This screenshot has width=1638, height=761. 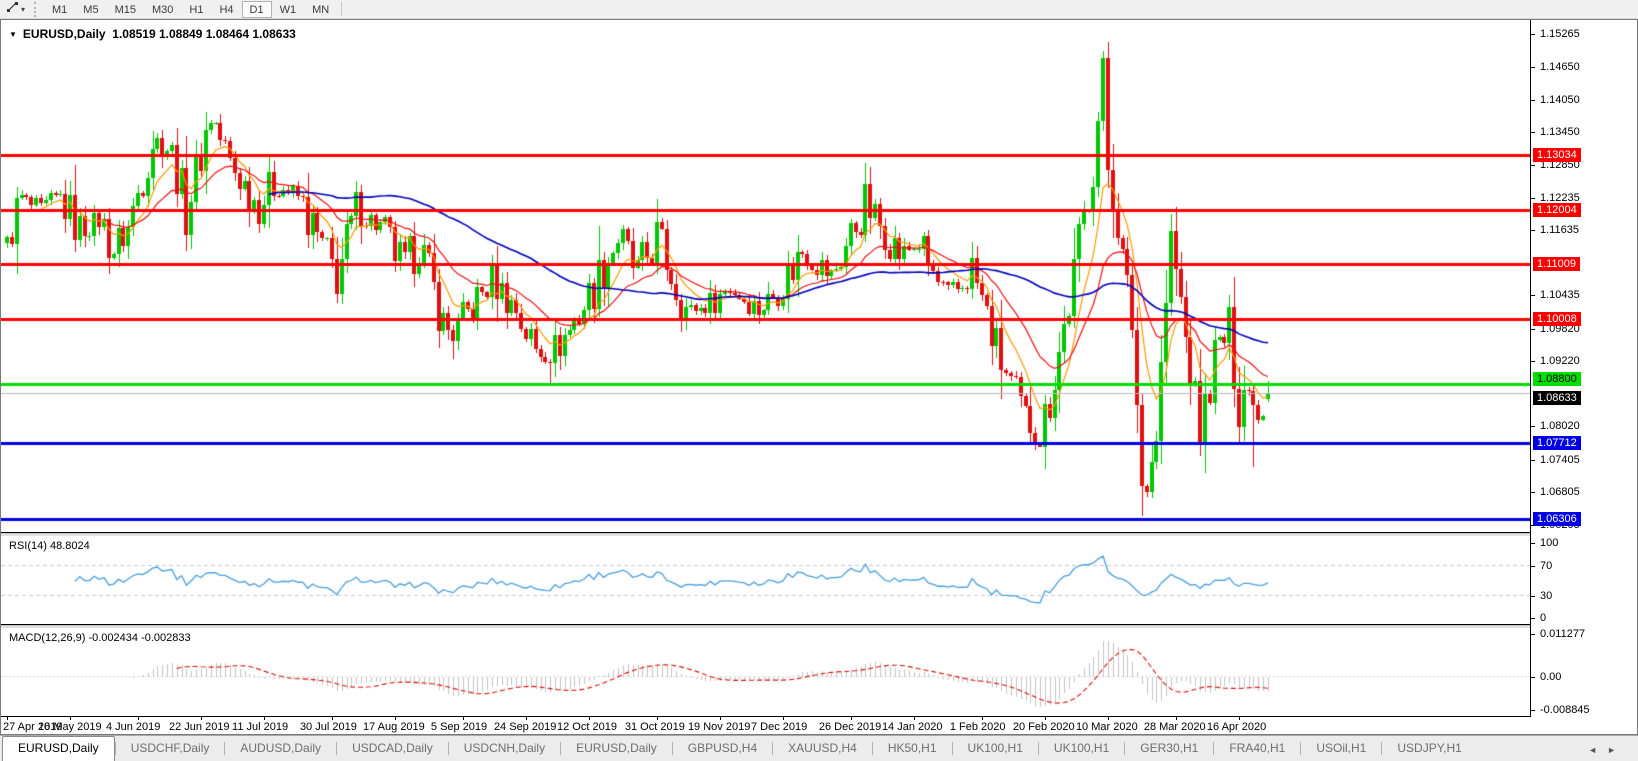 What do you see at coordinates (1557, 443) in the screenshot?
I see `level-price-label: 1.07712` at bounding box center [1557, 443].